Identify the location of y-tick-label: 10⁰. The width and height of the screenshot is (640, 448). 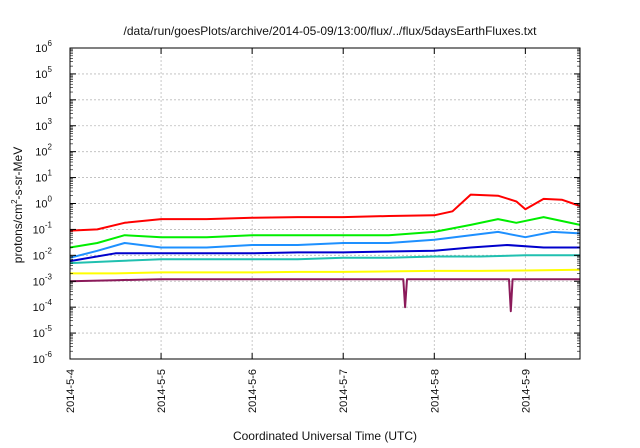
(43, 203).